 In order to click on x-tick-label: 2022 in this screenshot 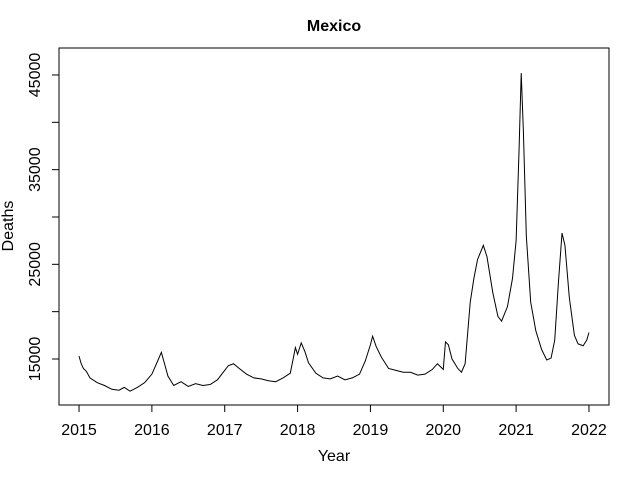, I will do `click(589, 430)`.